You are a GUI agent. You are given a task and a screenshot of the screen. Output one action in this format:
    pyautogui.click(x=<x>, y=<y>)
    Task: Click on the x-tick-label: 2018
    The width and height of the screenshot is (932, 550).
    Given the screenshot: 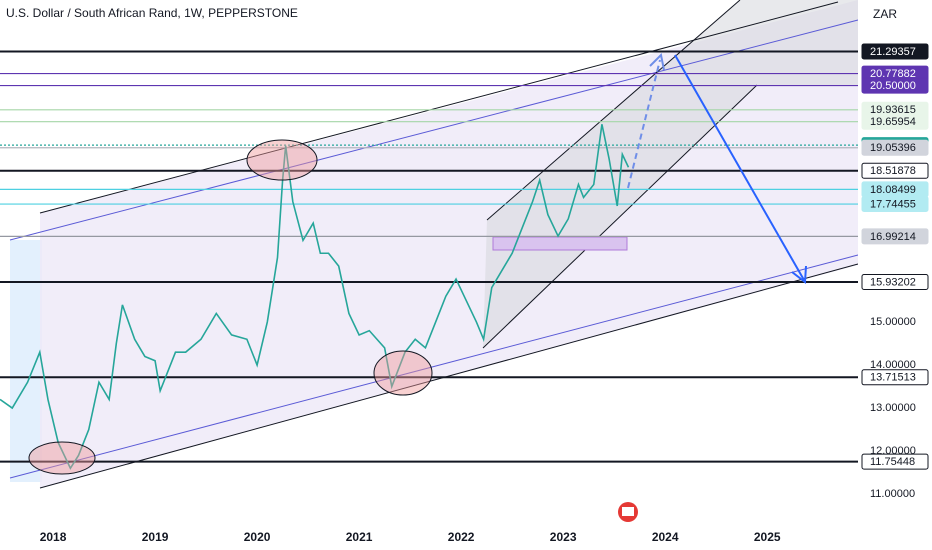 What is the action you would take?
    pyautogui.click(x=53, y=537)
    